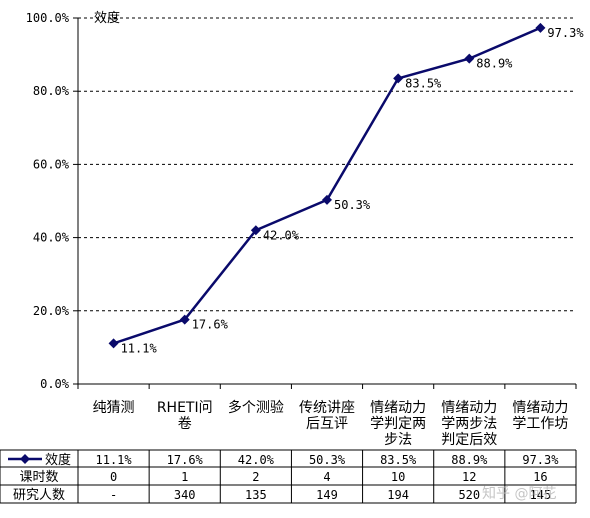 The image size is (590, 518). What do you see at coordinates (51, 91) in the screenshot?
I see `y-tick-label: 80.0%` at bounding box center [51, 91].